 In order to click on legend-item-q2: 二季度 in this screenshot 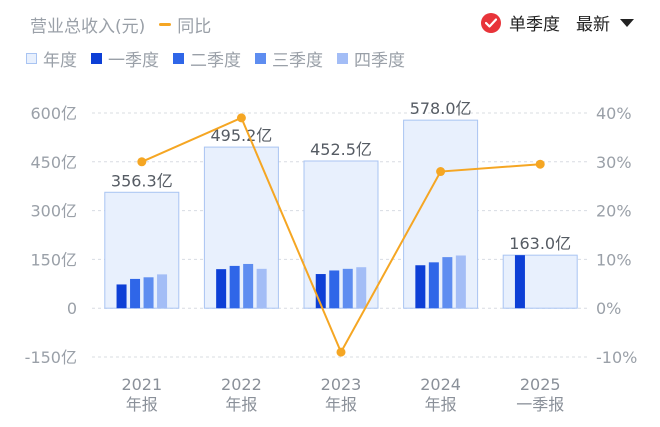, I will do `click(207, 58)`.